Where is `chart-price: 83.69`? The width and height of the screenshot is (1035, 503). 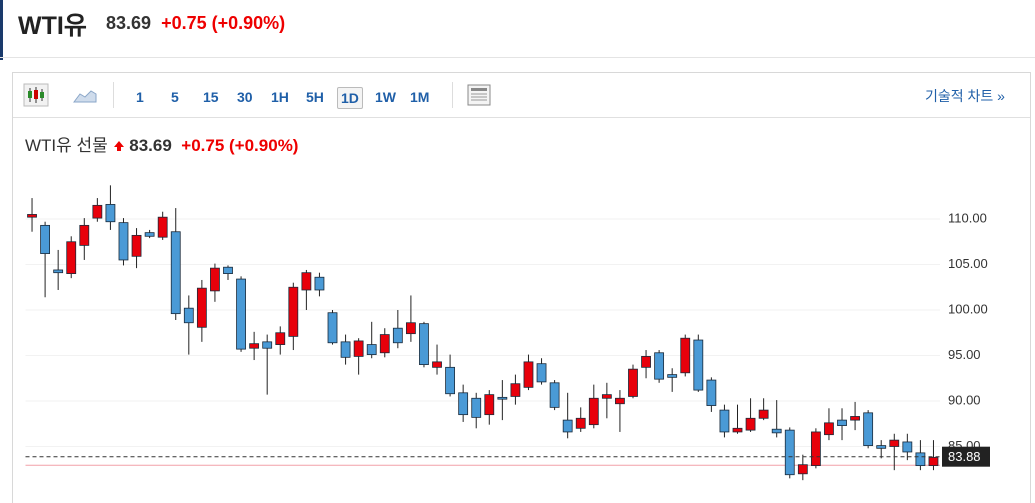
chart-price: 83.69 is located at coordinates (150, 145).